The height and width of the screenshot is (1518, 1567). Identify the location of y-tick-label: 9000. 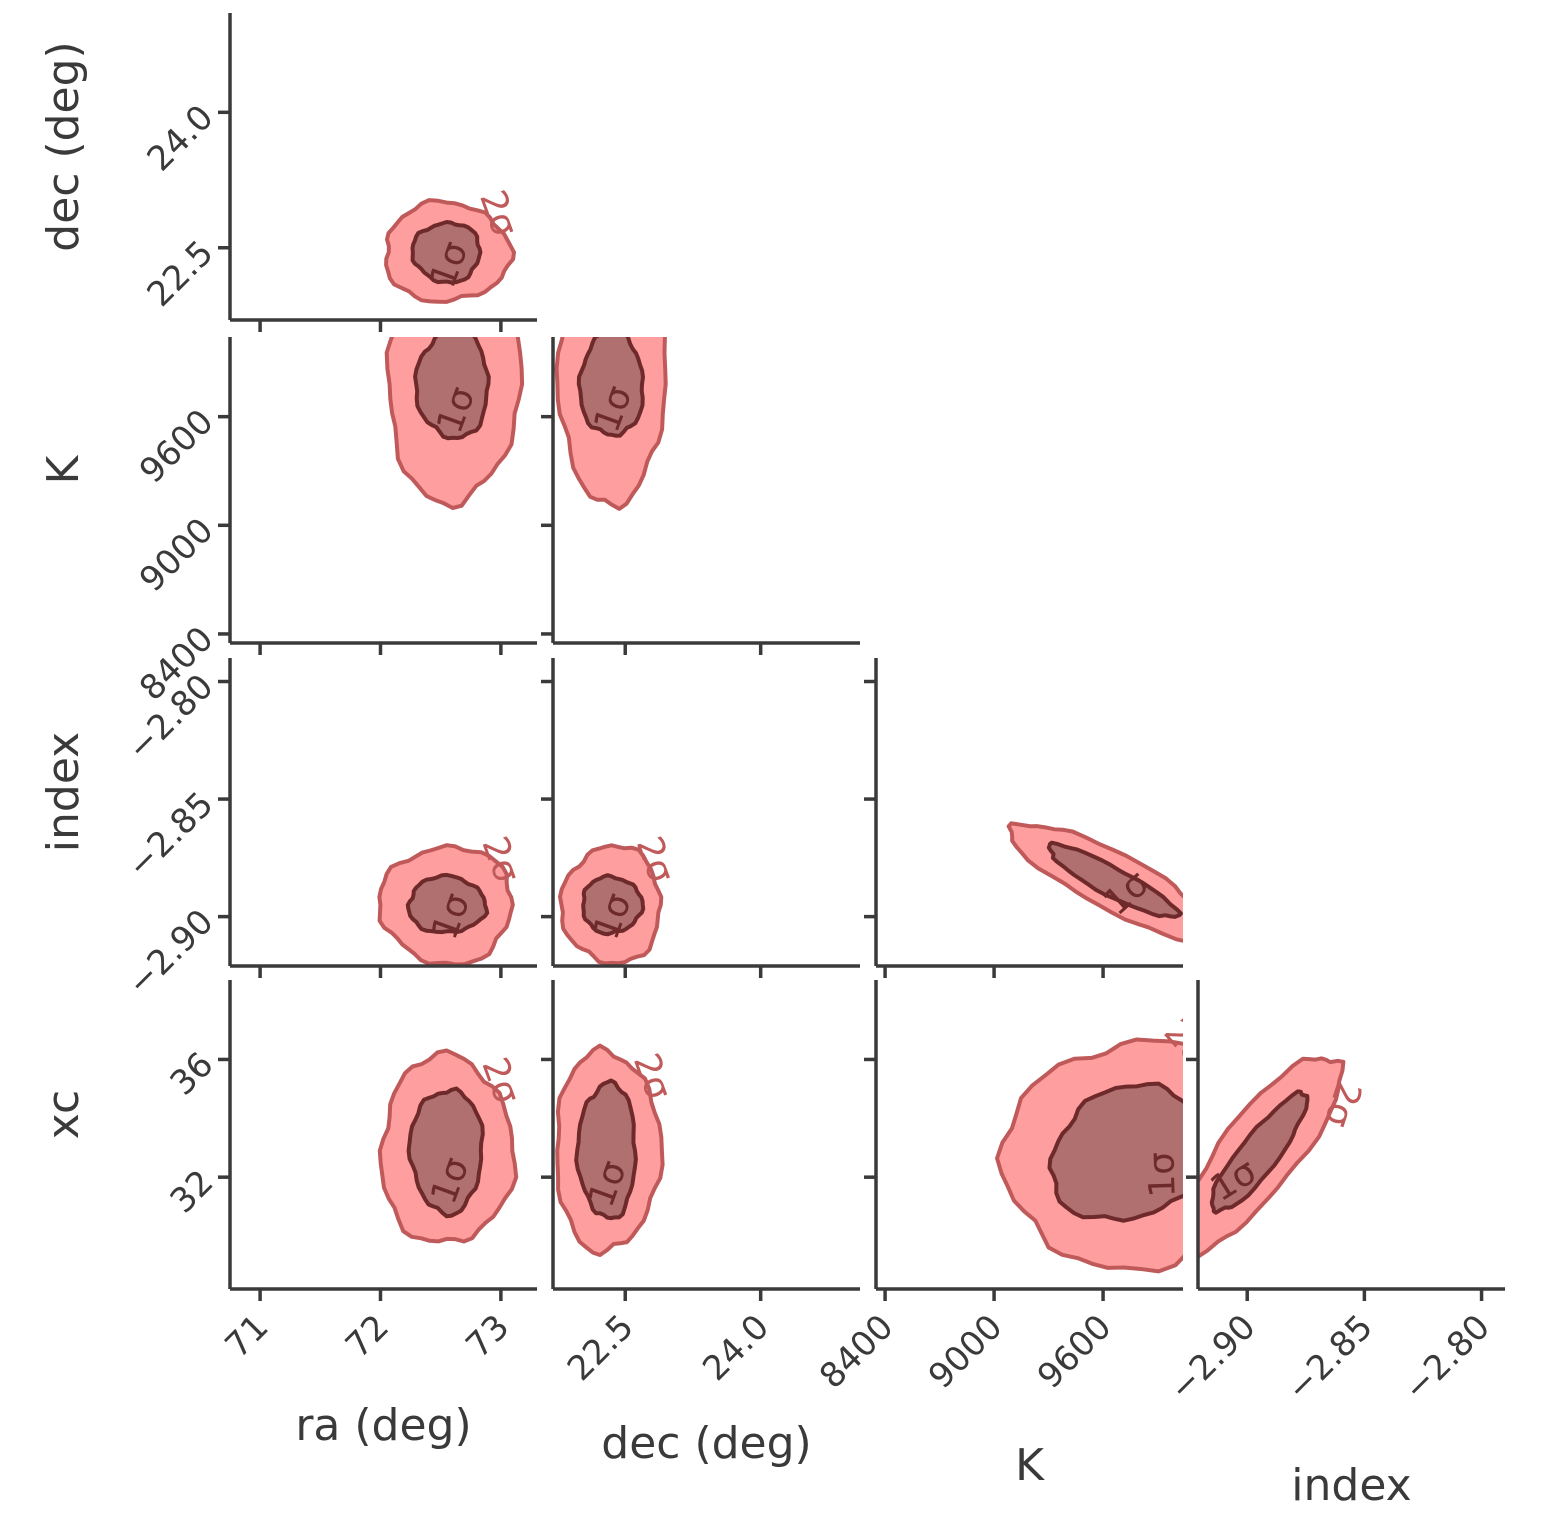
(176, 554).